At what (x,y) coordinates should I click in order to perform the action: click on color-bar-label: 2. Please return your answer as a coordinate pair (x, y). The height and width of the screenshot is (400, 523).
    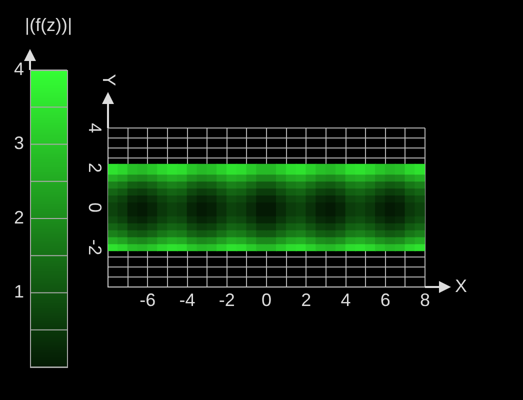
    Looking at the image, I should click on (19, 217).